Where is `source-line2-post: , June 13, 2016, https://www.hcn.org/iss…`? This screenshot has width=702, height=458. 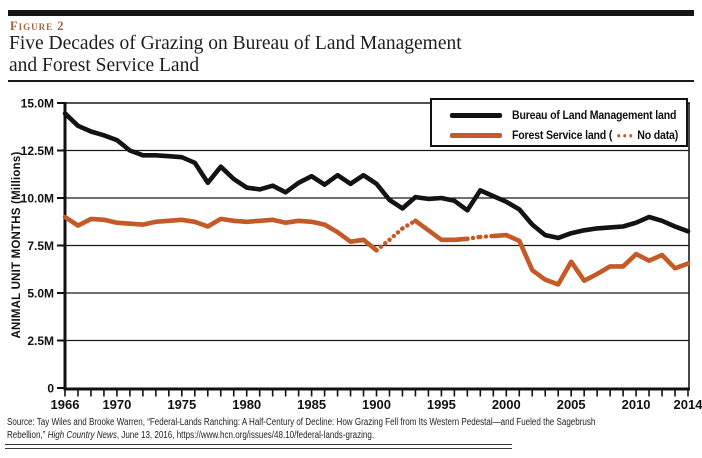
source-line2-post: , June 13, 2016, https://www.hcn.org/iss… is located at coordinates (245, 435).